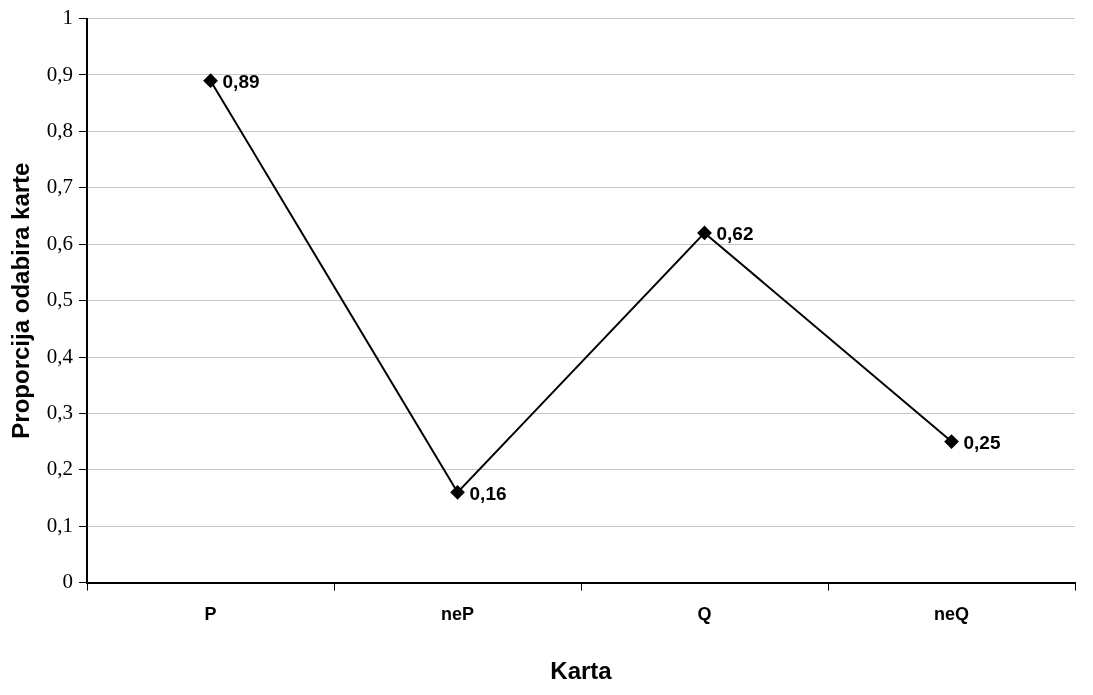 The width and height of the screenshot is (1093, 695). Describe the element at coordinates (952, 614) in the screenshot. I see `x-tick-label: neQ` at that location.